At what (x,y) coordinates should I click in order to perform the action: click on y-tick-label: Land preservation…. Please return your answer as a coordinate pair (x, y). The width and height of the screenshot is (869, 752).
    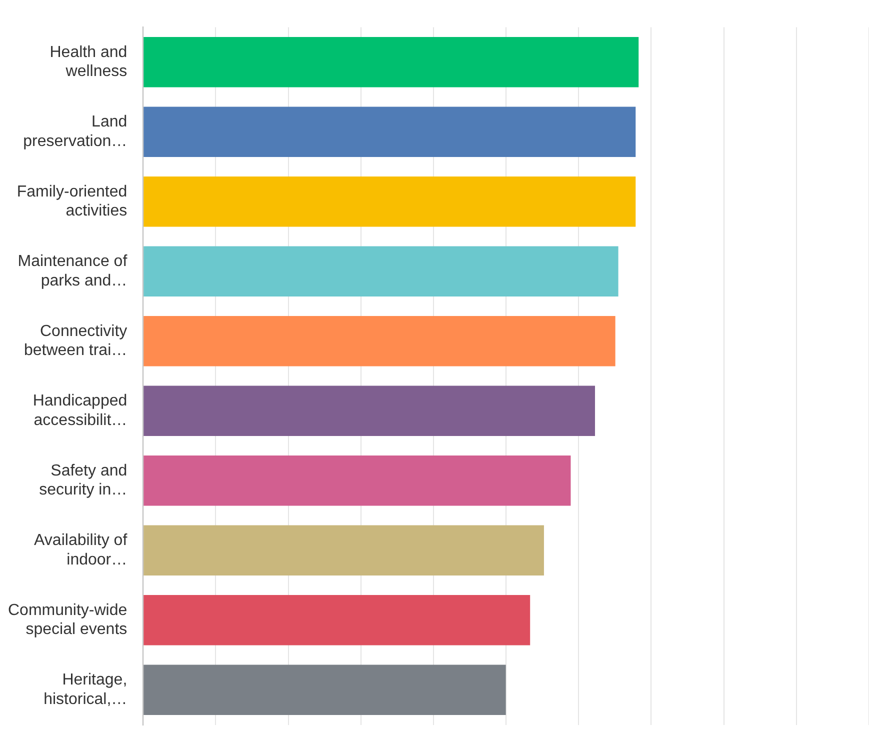
    Looking at the image, I should click on (75, 132).